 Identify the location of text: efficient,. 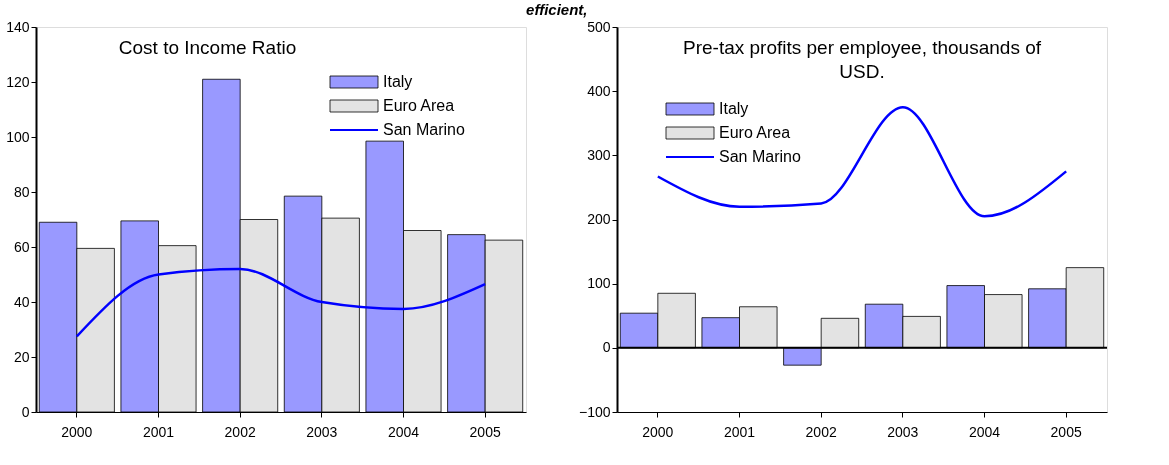
(557, 9).